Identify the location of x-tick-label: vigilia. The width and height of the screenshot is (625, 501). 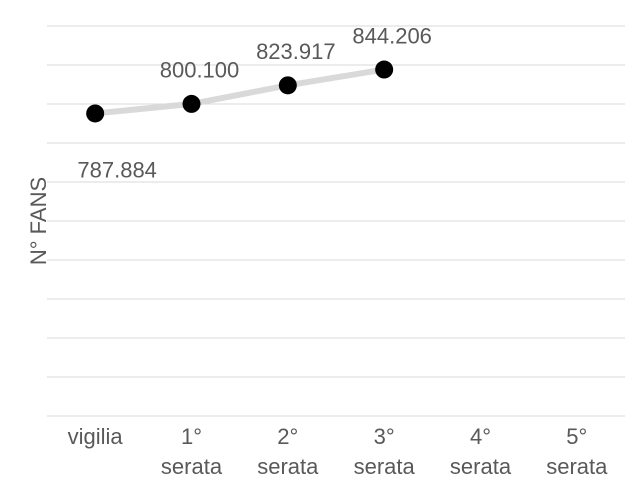
(95, 436).